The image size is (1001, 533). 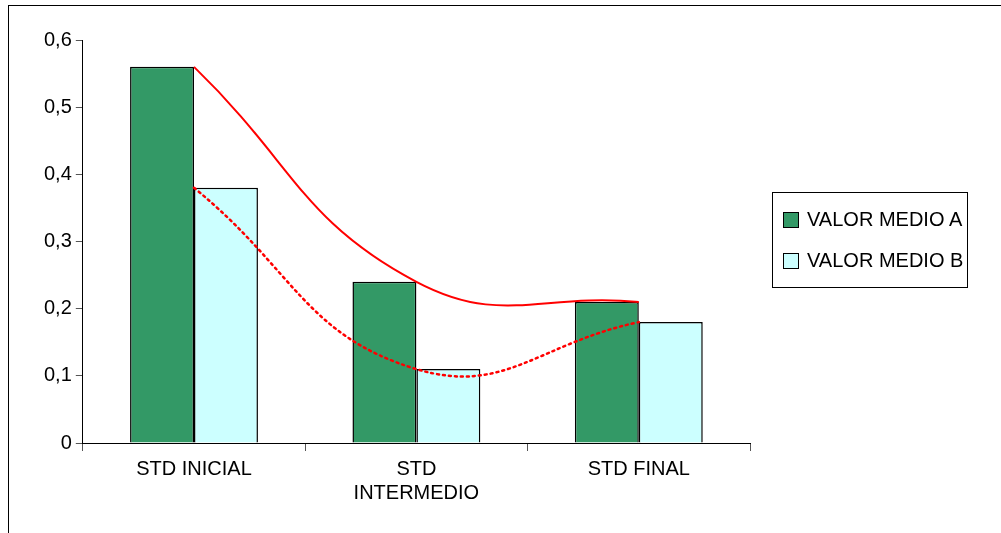 What do you see at coordinates (66, 441) in the screenshot?
I see `y-tick-label: 0` at bounding box center [66, 441].